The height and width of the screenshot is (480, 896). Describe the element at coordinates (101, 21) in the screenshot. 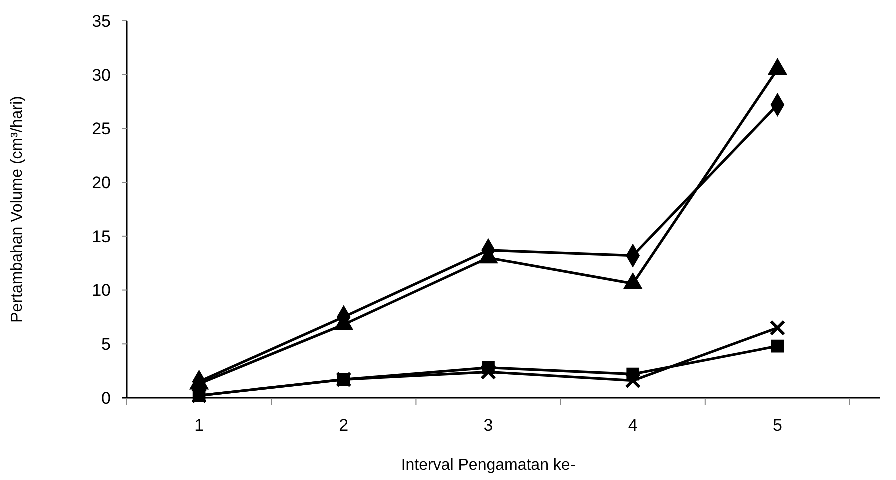

I see `y-tick-label: 35` at that location.